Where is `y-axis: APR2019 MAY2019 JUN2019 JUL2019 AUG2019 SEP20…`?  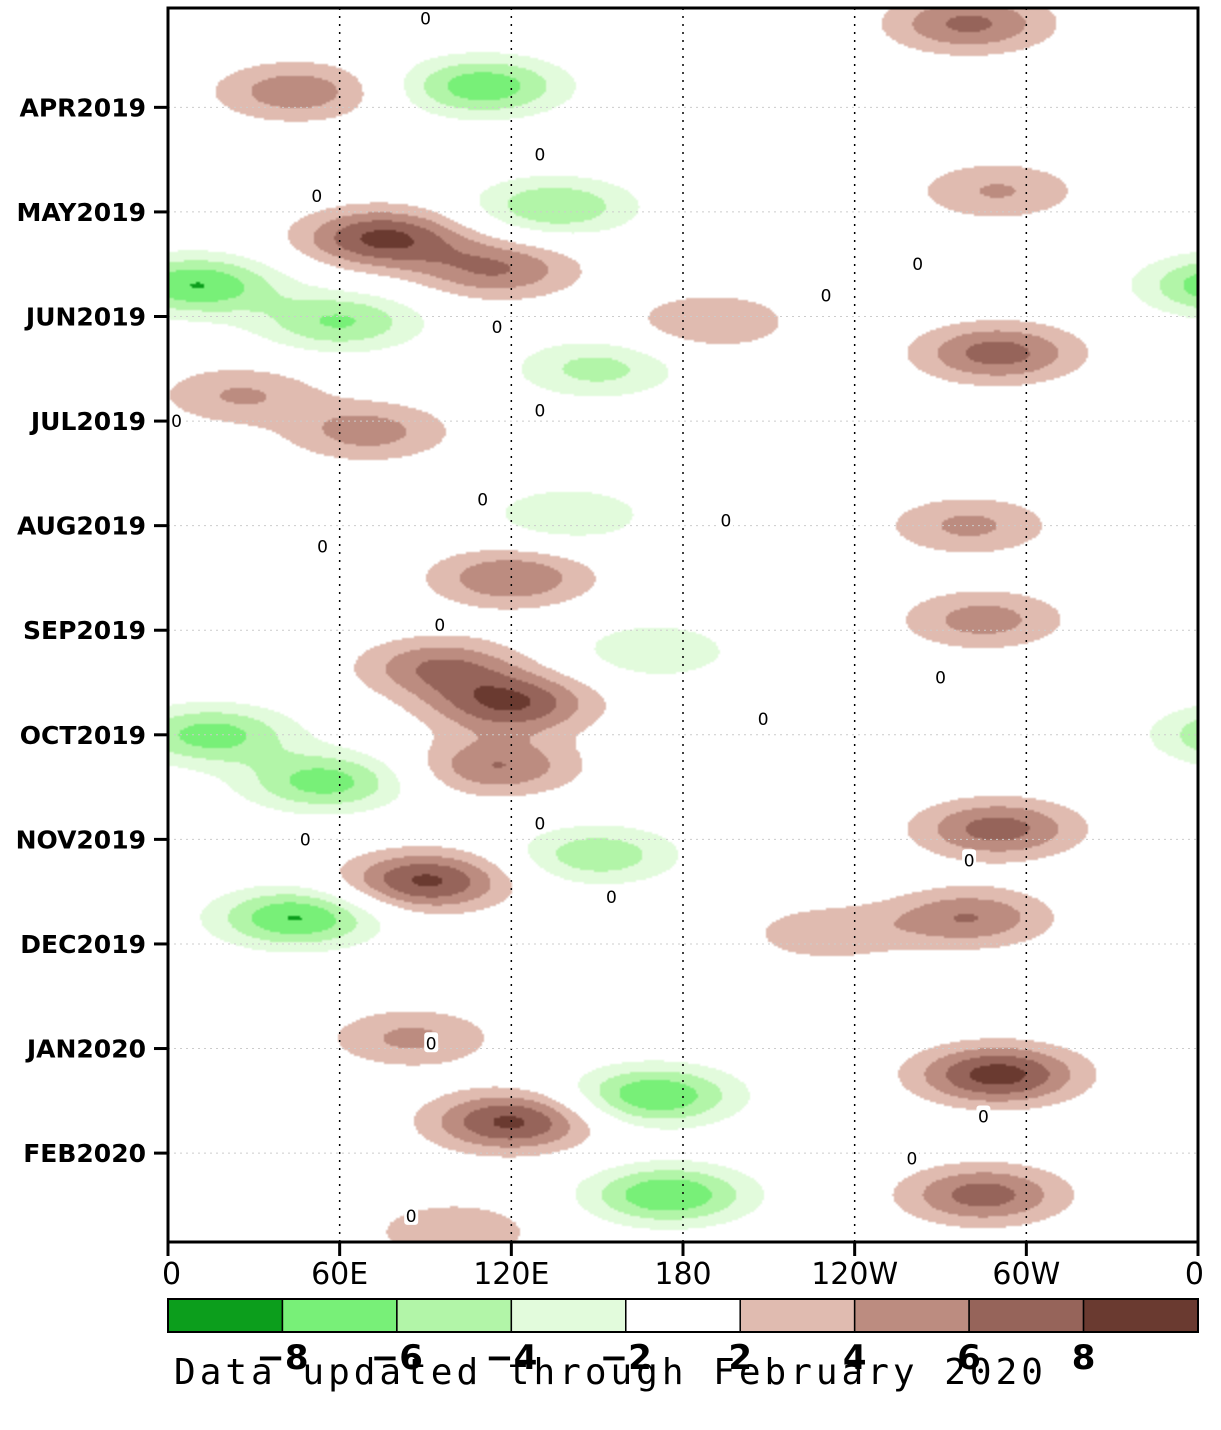
y-axis: APR2019 MAY2019 JUN2019 JUL2019 AUG2019 SEP20… is located at coordinates (92, 630).